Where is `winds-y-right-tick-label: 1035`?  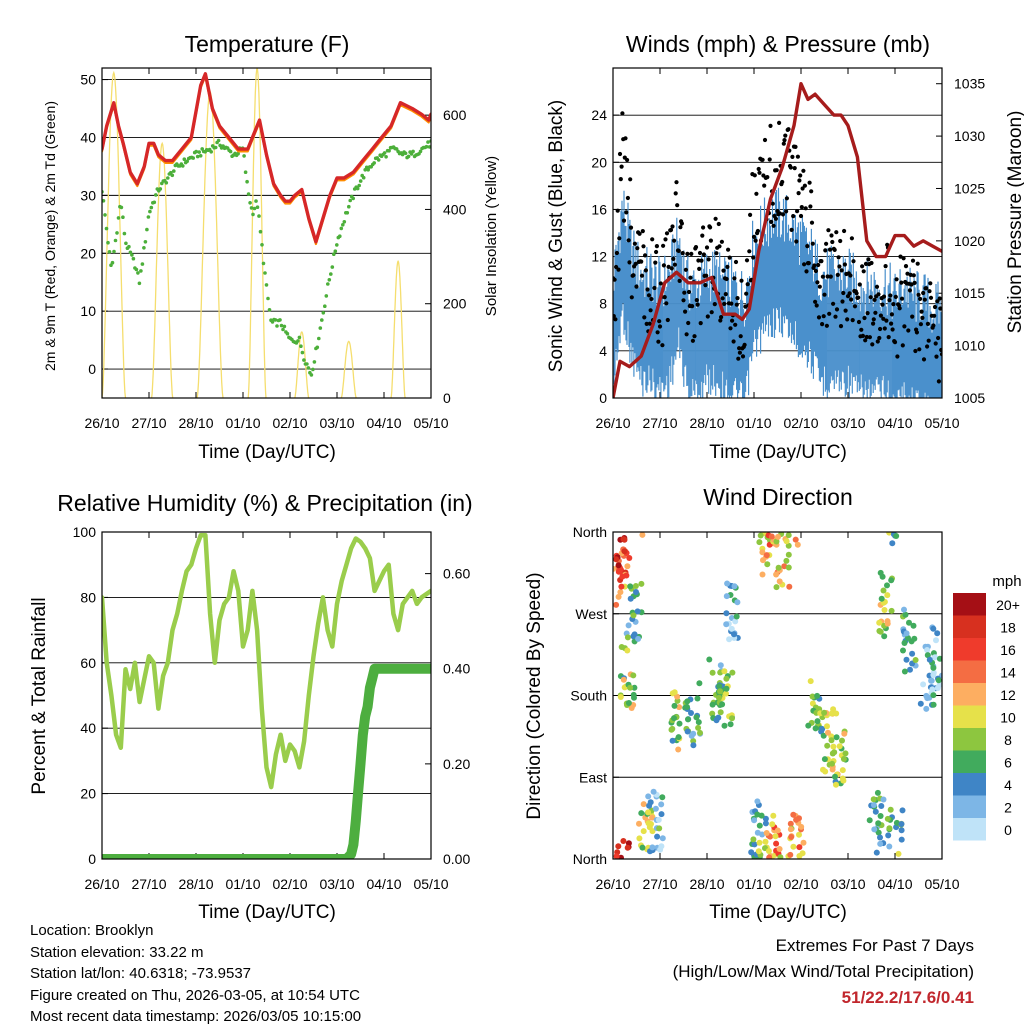 winds-y-right-tick-label: 1035 is located at coordinates (969, 84).